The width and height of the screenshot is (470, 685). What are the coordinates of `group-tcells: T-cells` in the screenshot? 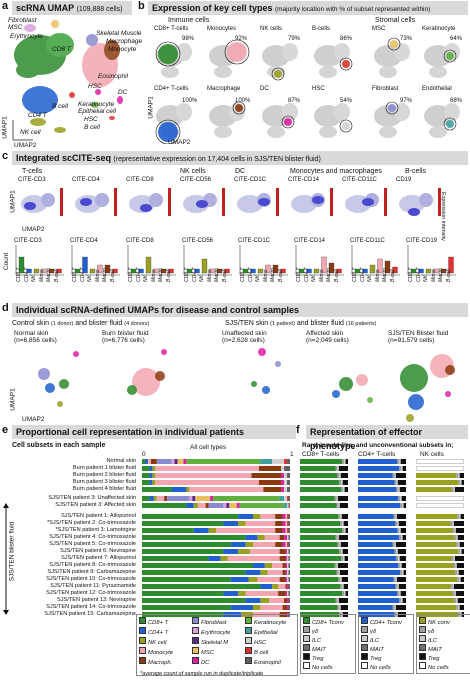 It's located at (32, 171).